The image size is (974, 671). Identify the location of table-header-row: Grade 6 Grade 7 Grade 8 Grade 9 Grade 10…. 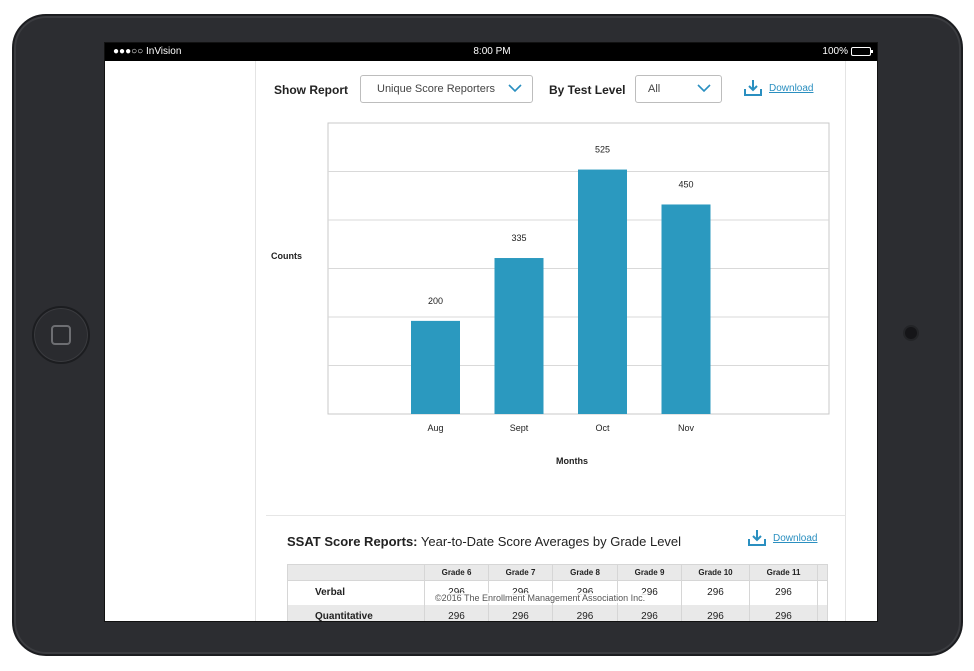
(557, 572).